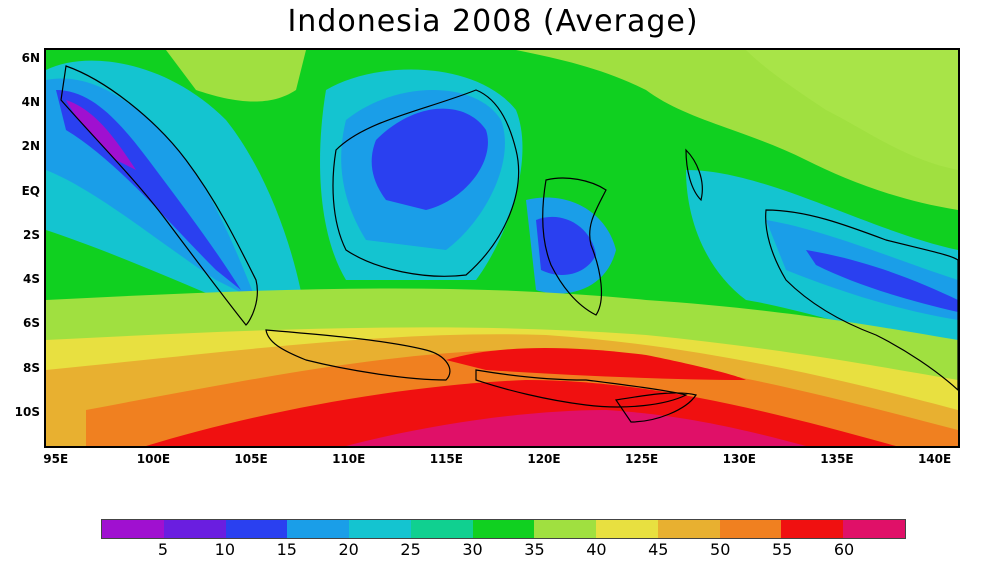 The image size is (986, 583). I want to click on legend-value-label: 10, so click(225, 549).